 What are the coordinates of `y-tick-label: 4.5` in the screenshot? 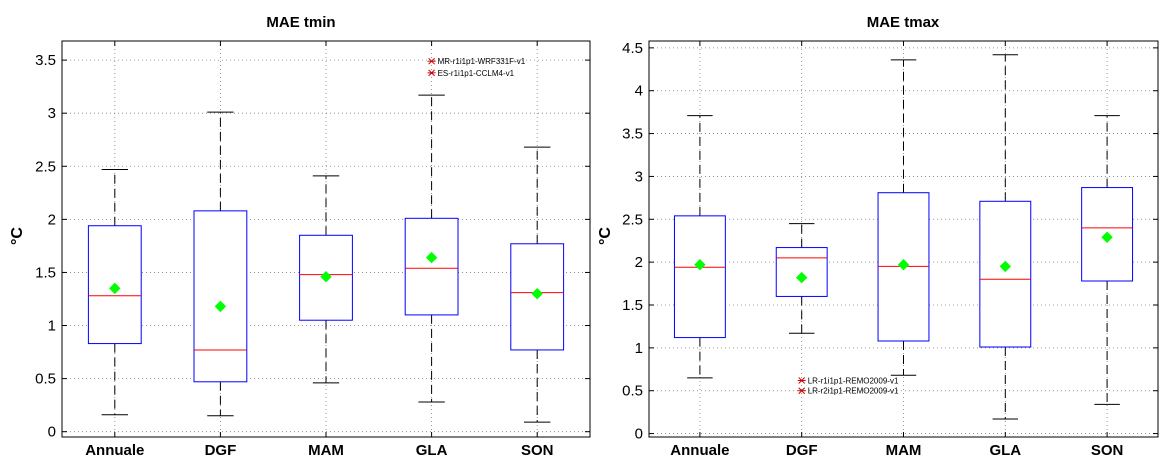 It's located at (632, 48).